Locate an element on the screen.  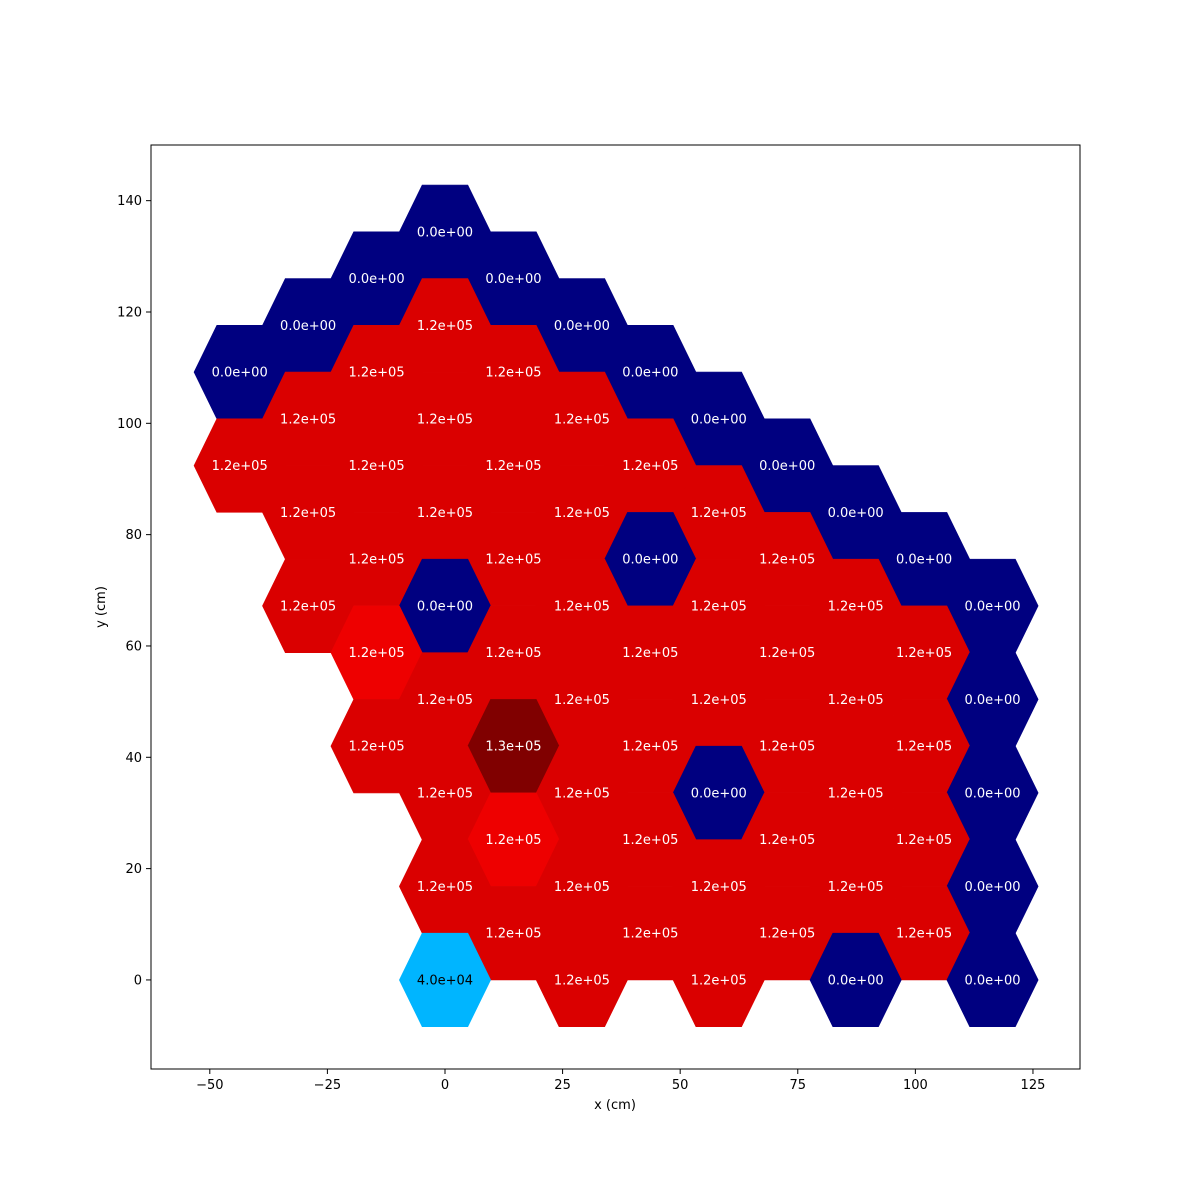
y-axis-label: y (cm) is located at coordinates (101, 607).